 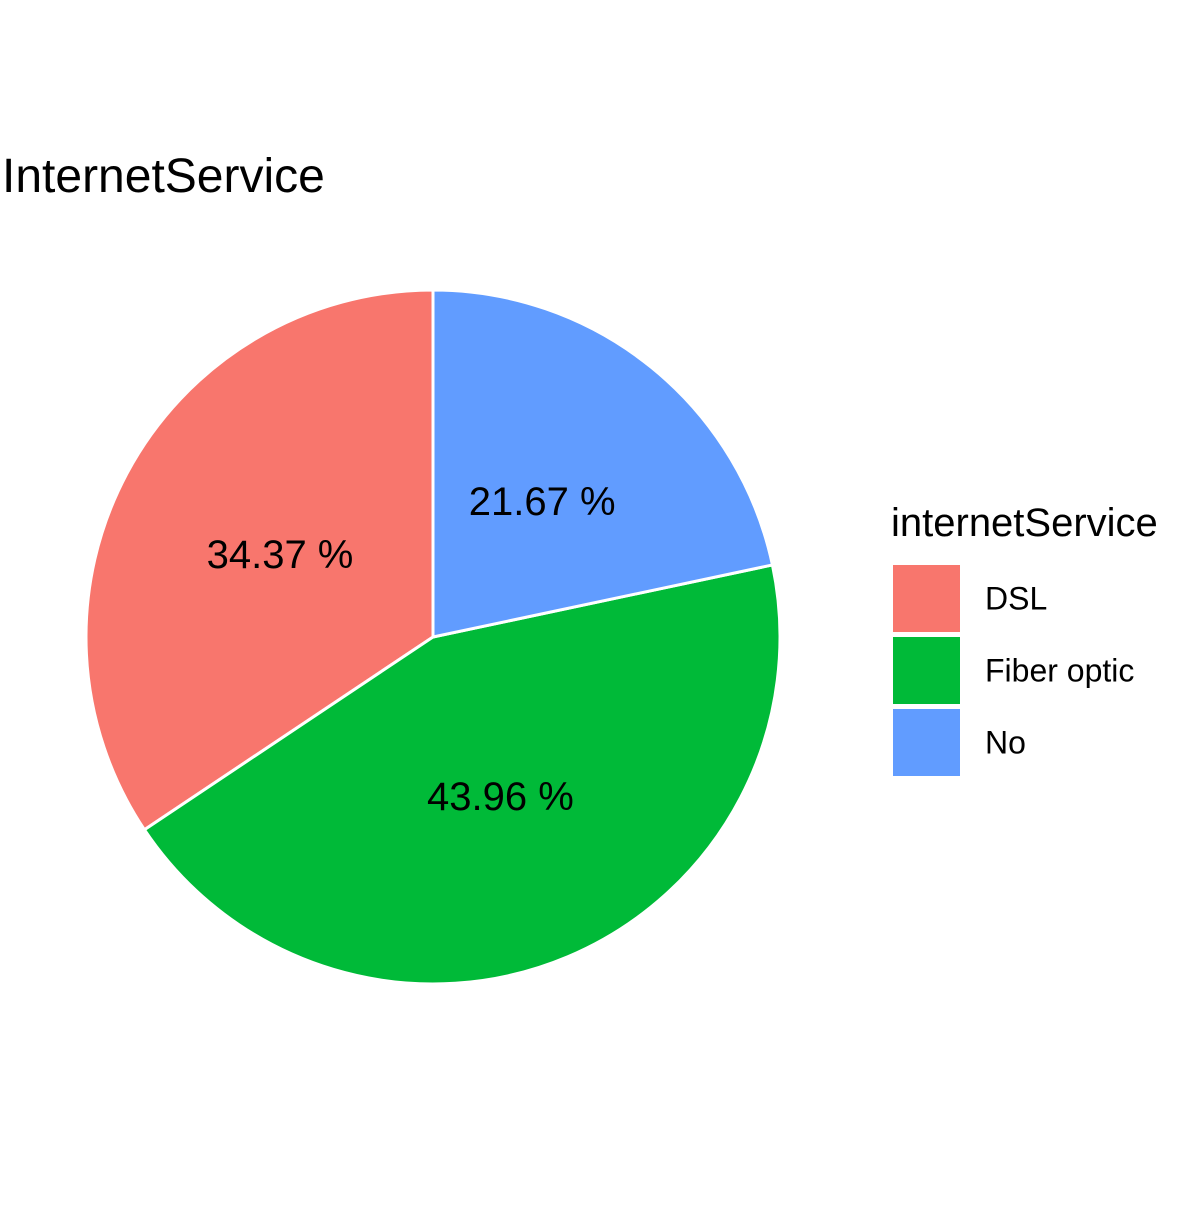 I want to click on chart-title: InternetService, so click(x=163, y=176).